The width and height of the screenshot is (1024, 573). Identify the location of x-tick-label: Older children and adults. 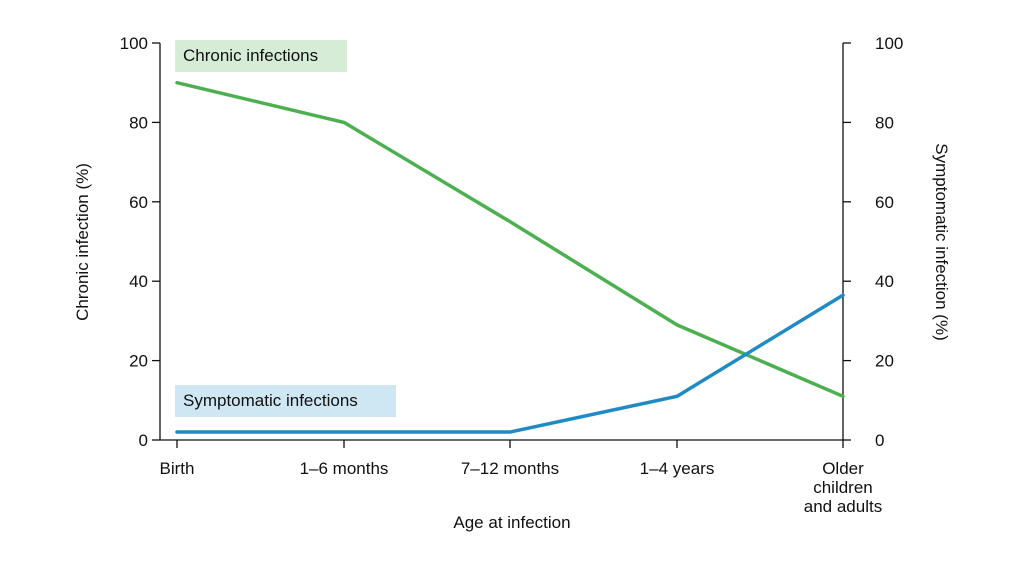
(843, 487).